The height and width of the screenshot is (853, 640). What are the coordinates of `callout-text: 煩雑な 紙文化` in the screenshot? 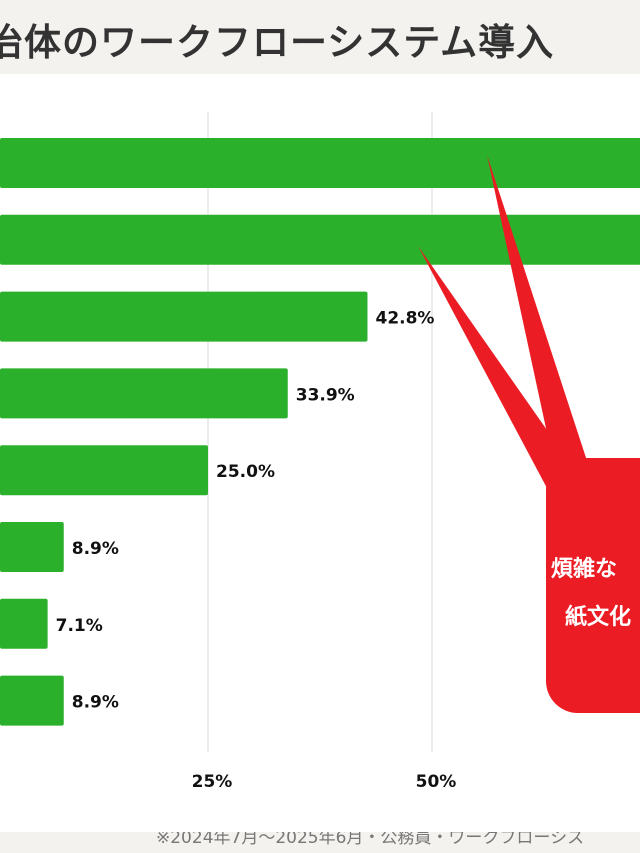 It's located at (591, 594).